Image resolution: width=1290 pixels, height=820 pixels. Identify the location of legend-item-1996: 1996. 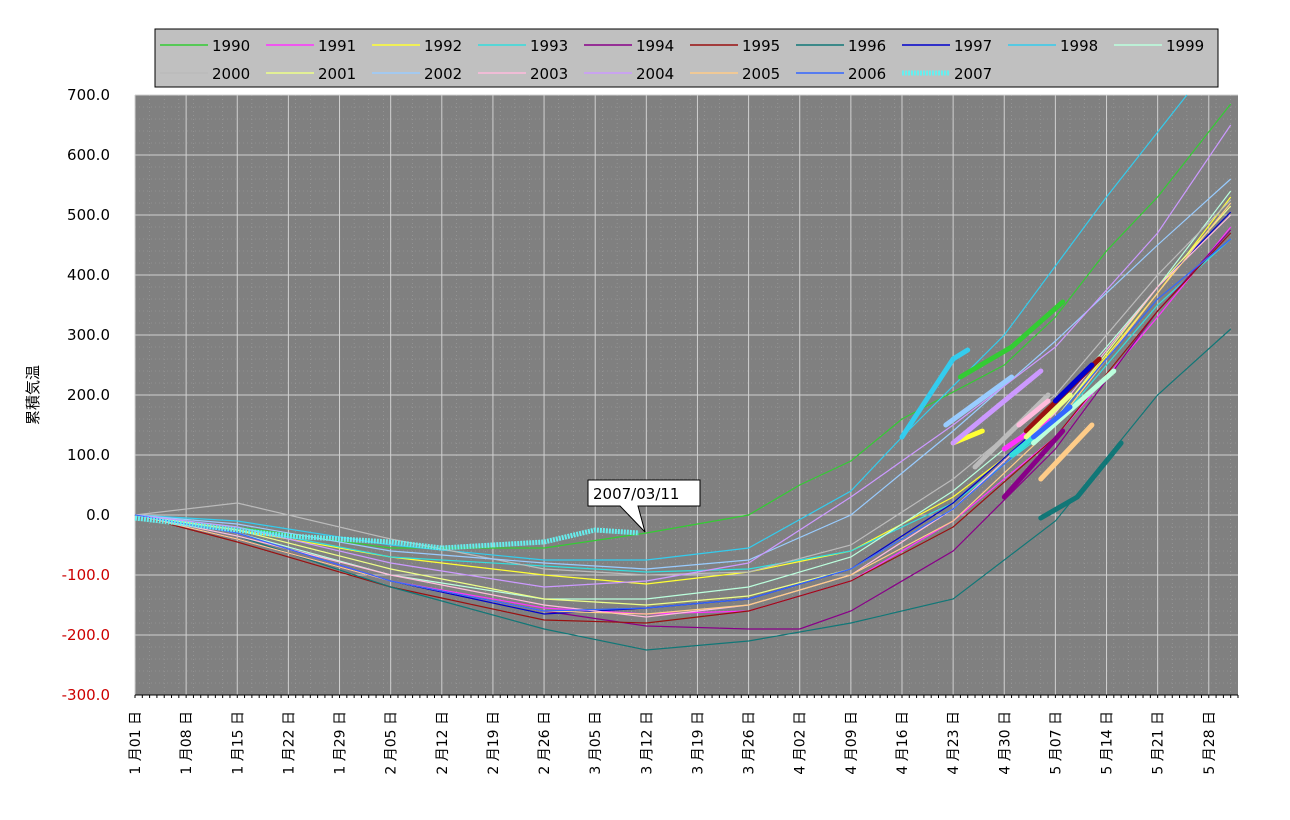
(841, 46).